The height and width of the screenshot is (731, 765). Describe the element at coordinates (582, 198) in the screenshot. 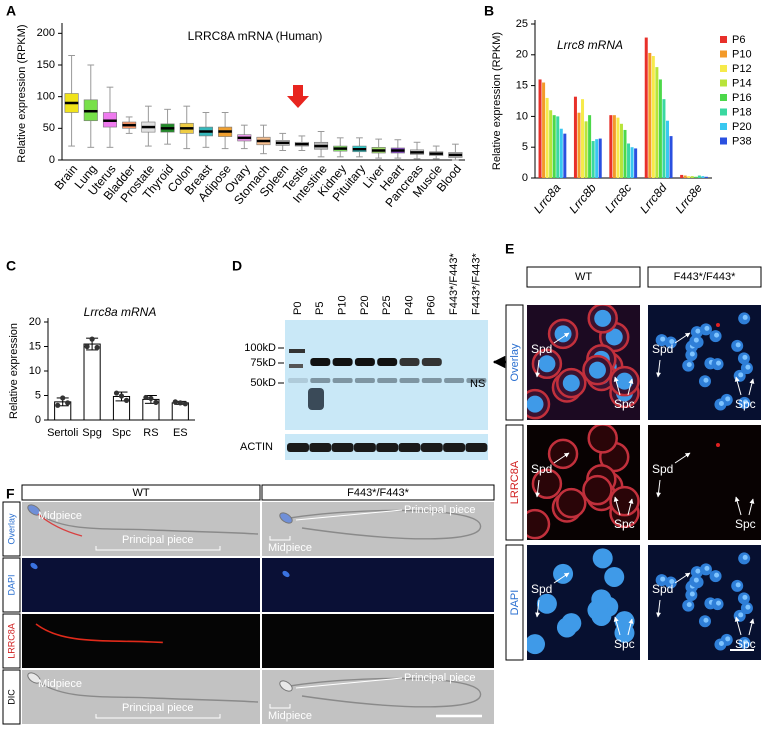

I see `x-tick-label: Lrrc8b` at that location.